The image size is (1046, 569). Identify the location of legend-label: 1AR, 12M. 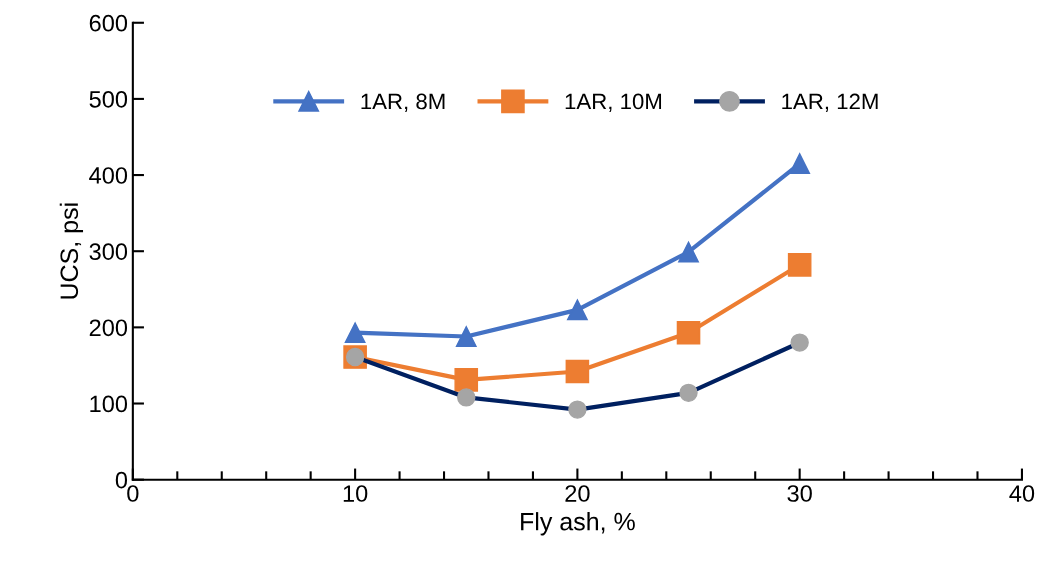
(830, 102).